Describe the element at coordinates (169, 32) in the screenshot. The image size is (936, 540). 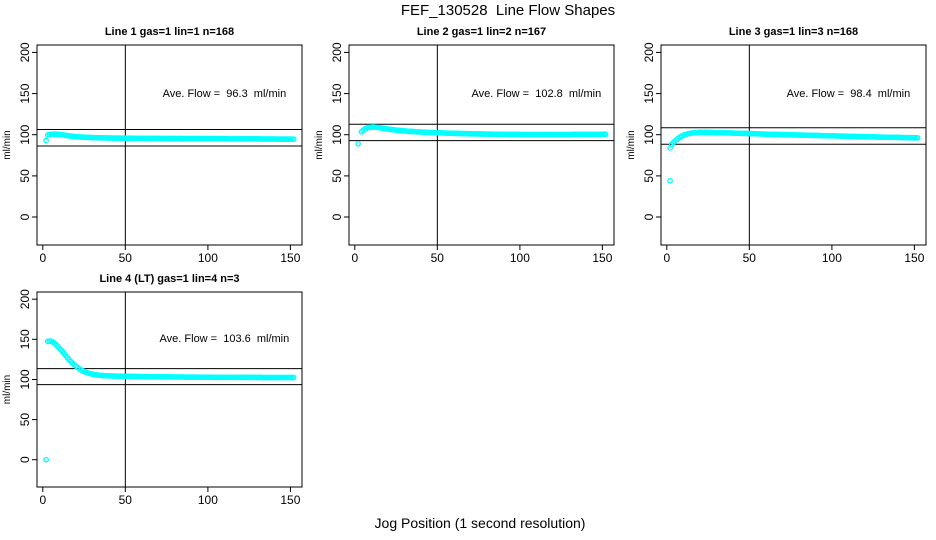
I see `subplot-1-title: Line 1 gas=1 lin=1 n=168` at that location.